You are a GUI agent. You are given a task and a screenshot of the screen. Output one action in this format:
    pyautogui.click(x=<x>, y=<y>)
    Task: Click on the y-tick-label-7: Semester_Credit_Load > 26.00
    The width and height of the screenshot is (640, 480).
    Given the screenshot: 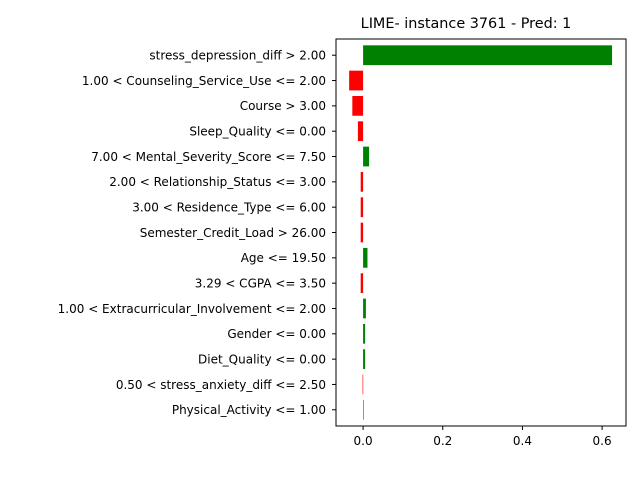 What is the action you would take?
    pyautogui.click(x=233, y=233)
    